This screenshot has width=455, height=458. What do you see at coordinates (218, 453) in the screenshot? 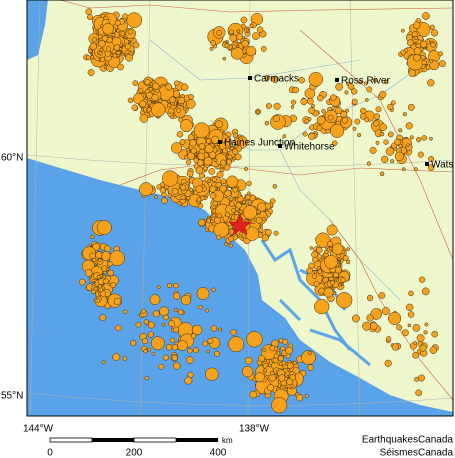
I see `scale-label: 400` at bounding box center [218, 453].